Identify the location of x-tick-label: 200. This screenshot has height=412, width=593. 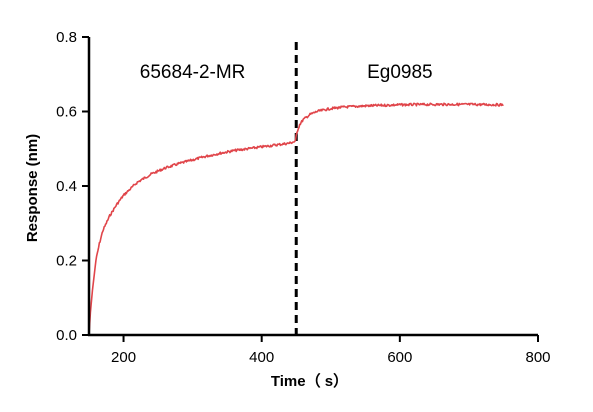
(123, 357).